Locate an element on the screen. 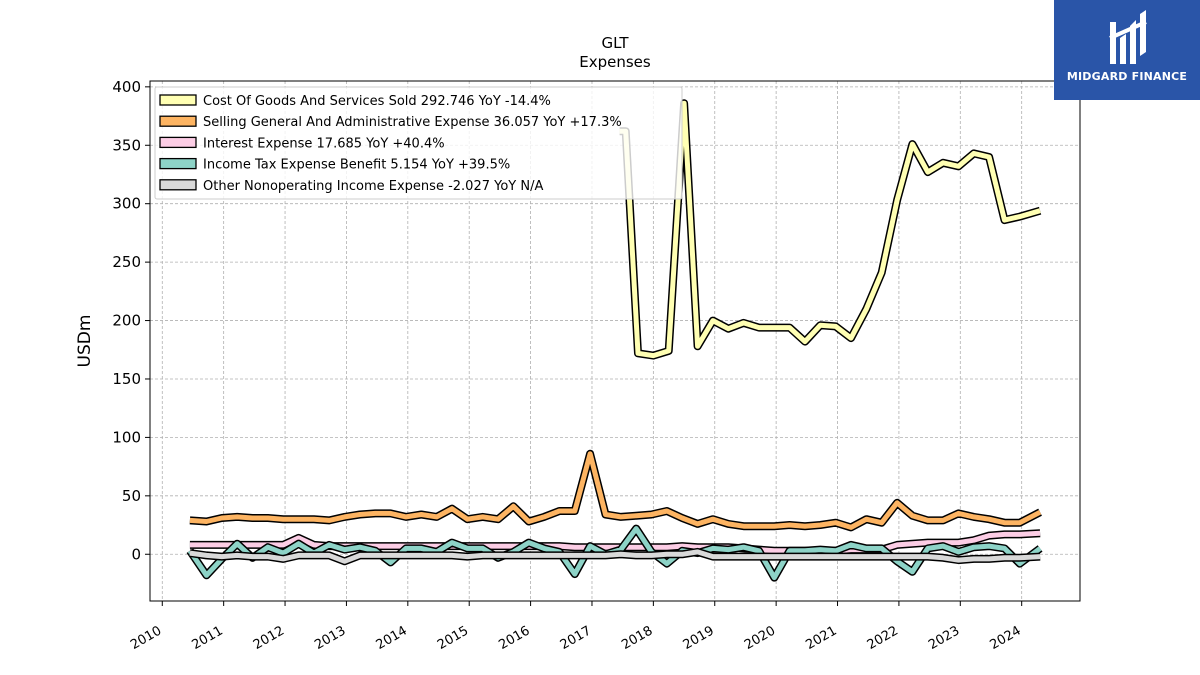 The width and height of the screenshot is (1200, 675). legend-box is located at coordinates (418, 143).